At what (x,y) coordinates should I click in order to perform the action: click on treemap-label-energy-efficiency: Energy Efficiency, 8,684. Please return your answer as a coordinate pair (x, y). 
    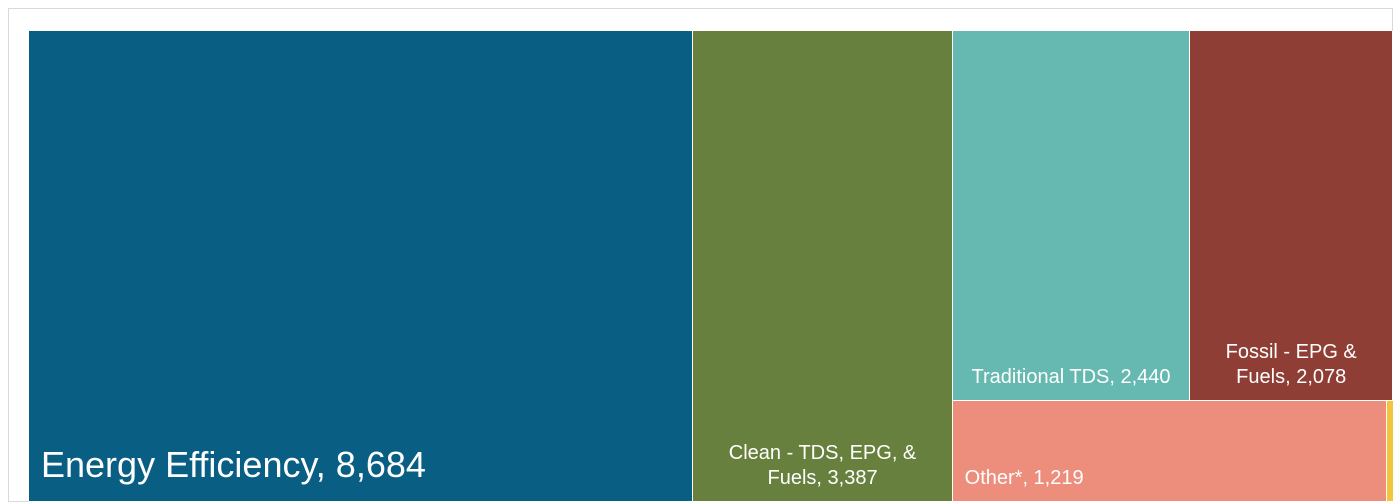
    Looking at the image, I should click on (233, 464).